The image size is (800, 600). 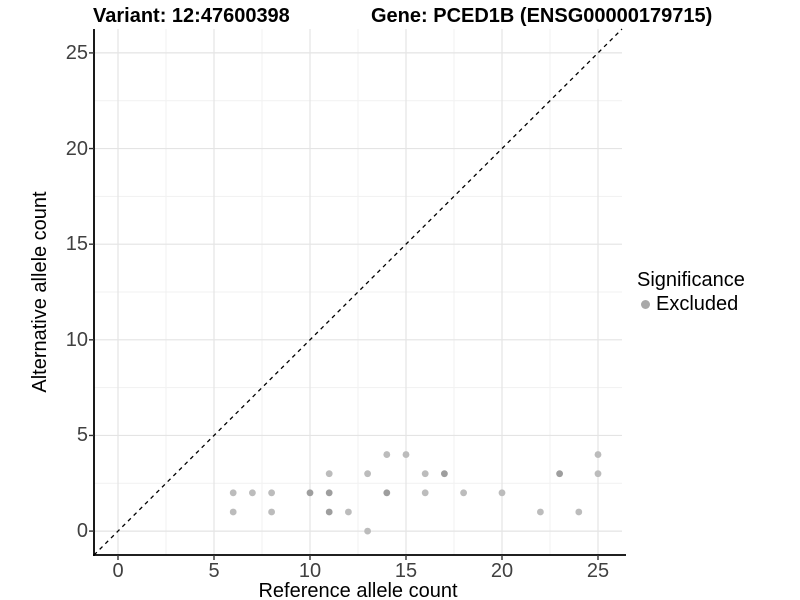 I want to click on y-tick-label: 0, so click(x=82, y=531).